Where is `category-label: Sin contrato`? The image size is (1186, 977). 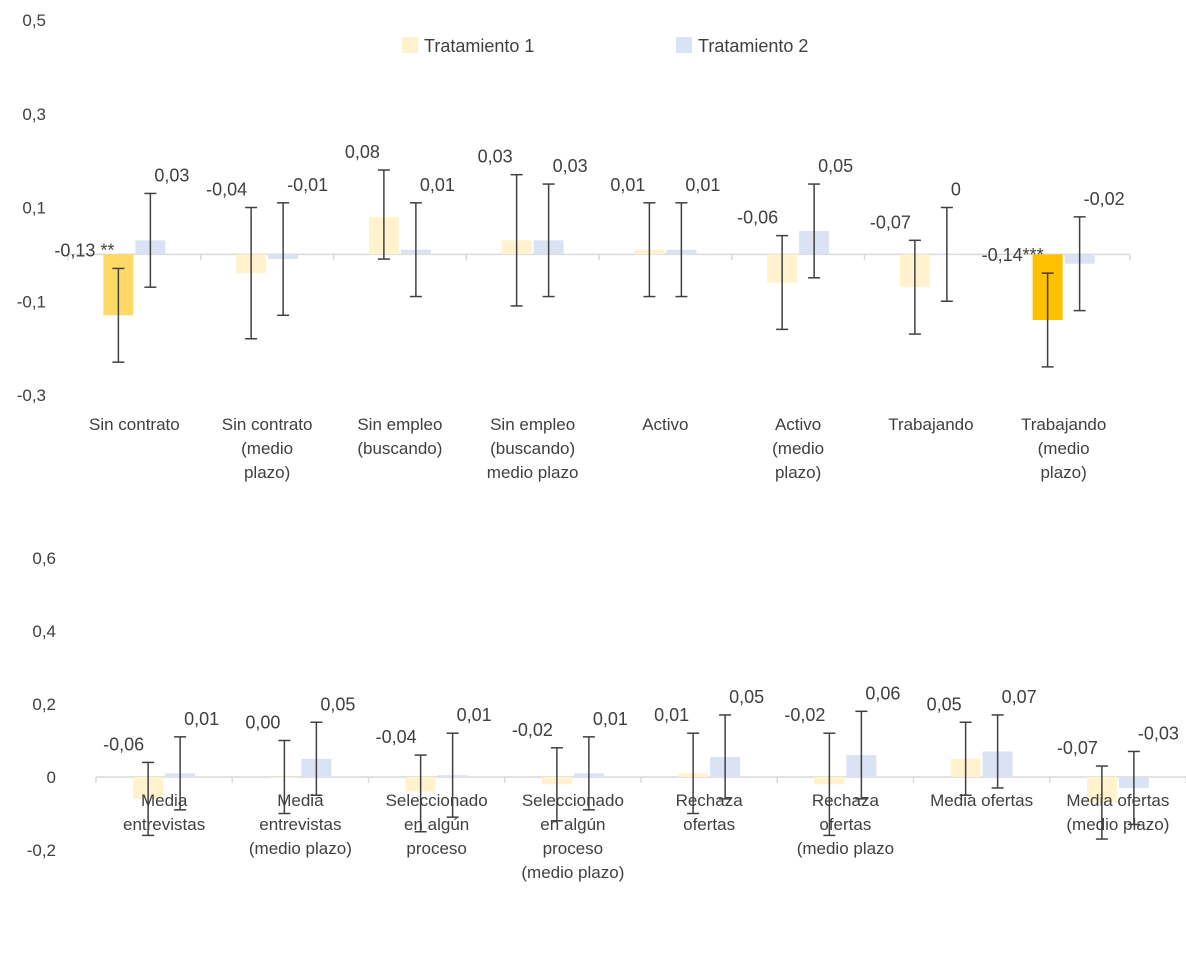 category-label: Sin contrato is located at coordinates (134, 424).